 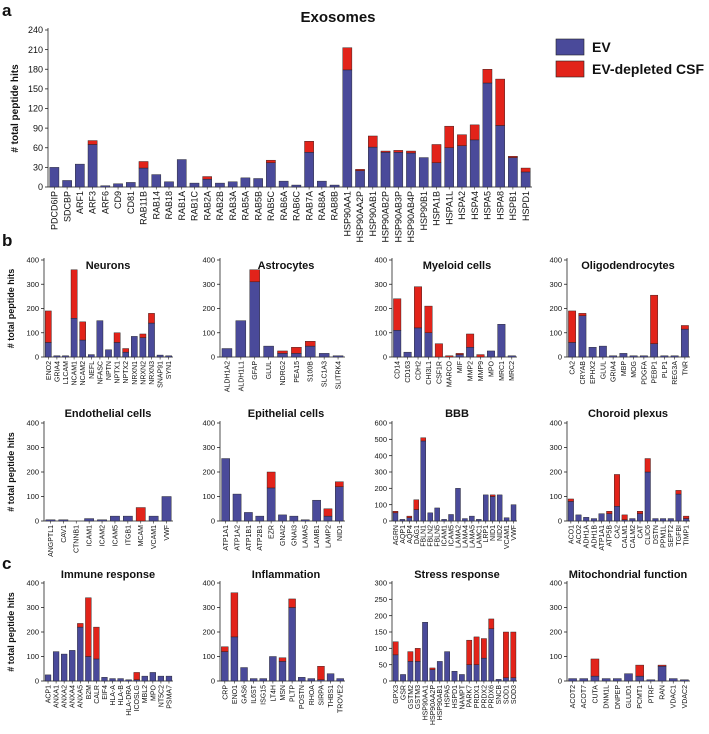 I want to click on x-tick-label: CALR, so click(x=97, y=694).